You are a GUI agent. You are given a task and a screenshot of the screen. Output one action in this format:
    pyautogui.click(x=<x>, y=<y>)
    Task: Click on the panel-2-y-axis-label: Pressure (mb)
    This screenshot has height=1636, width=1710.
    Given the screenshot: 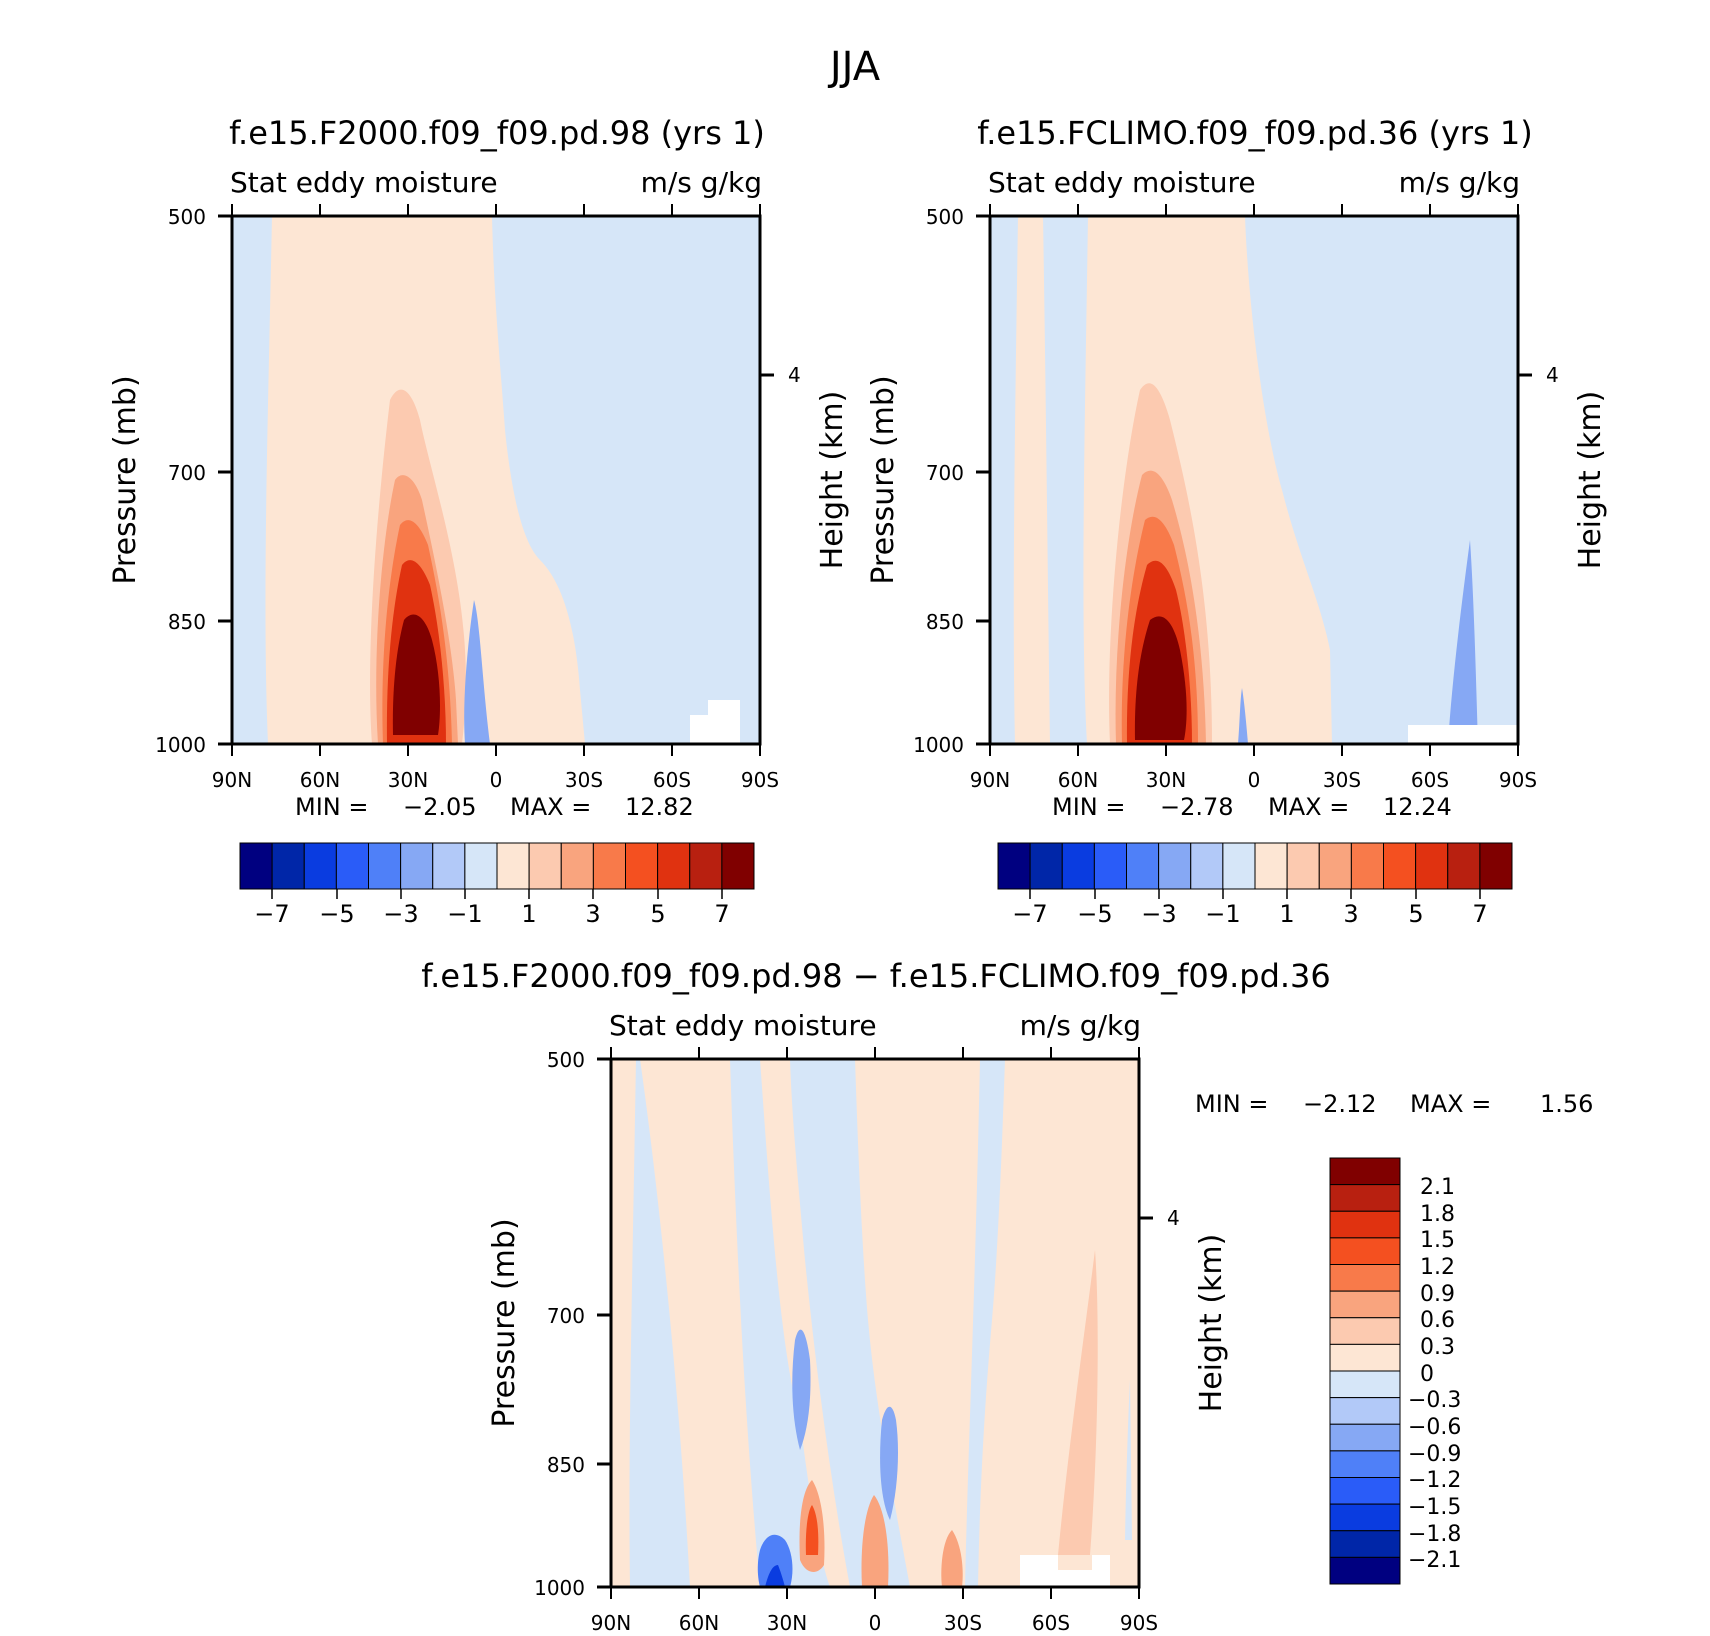 What is the action you would take?
    pyautogui.click(x=883, y=479)
    